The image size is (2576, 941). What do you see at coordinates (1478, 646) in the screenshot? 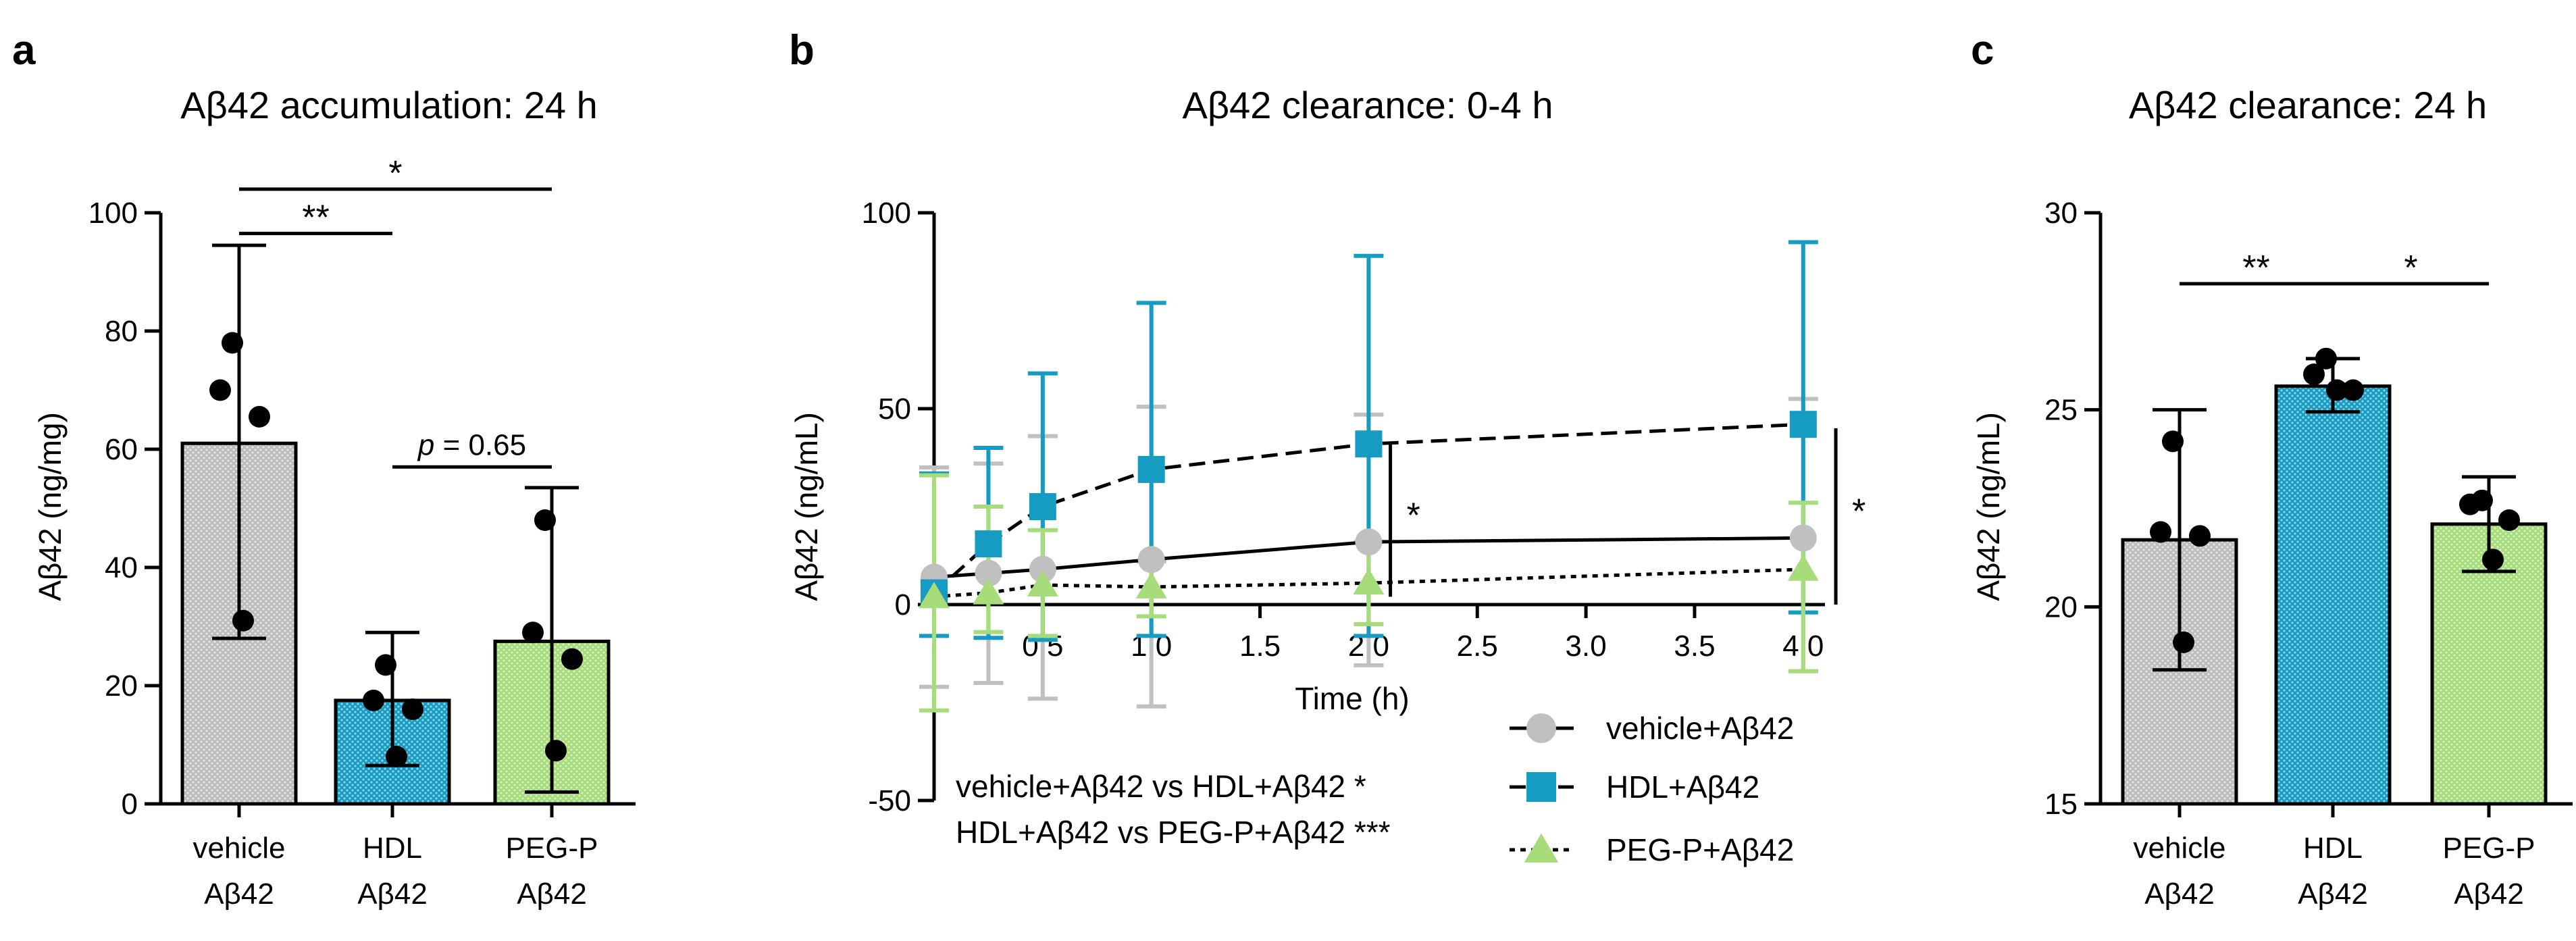
I see `x-tick-label: 2.5` at bounding box center [1478, 646].